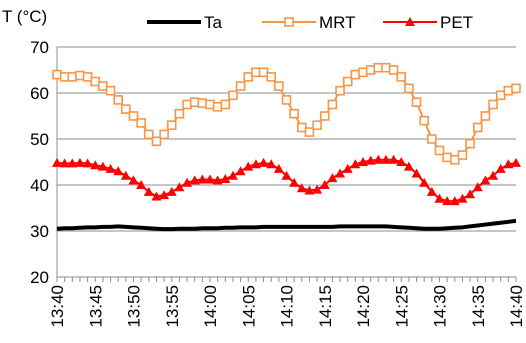 This screenshot has width=526, height=343. What do you see at coordinates (213, 22) in the screenshot?
I see `legend-label-ta: Ta` at bounding box center [213, 22].